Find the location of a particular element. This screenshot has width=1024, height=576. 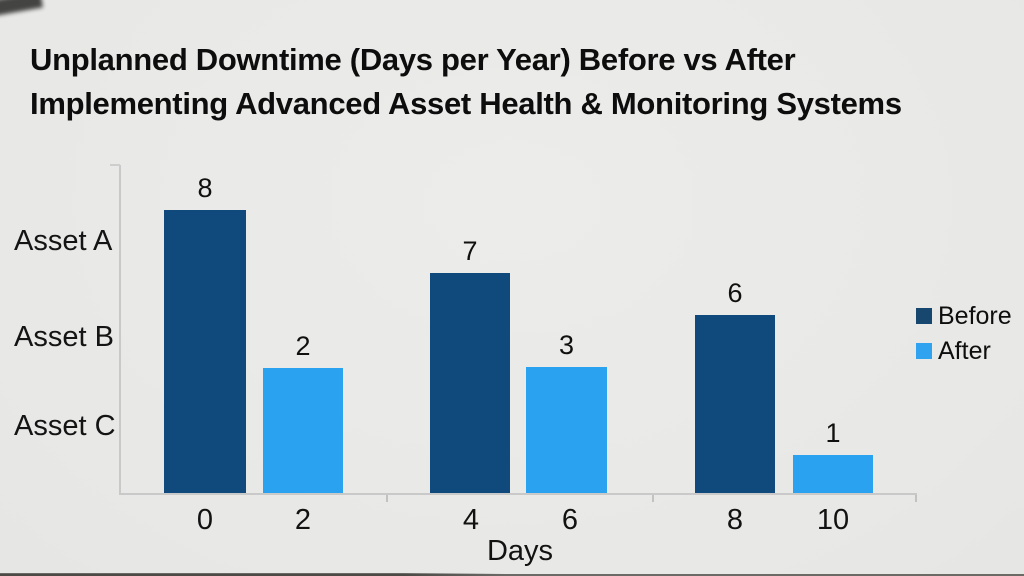

legend: Before After is located at coordinates (964, 333).